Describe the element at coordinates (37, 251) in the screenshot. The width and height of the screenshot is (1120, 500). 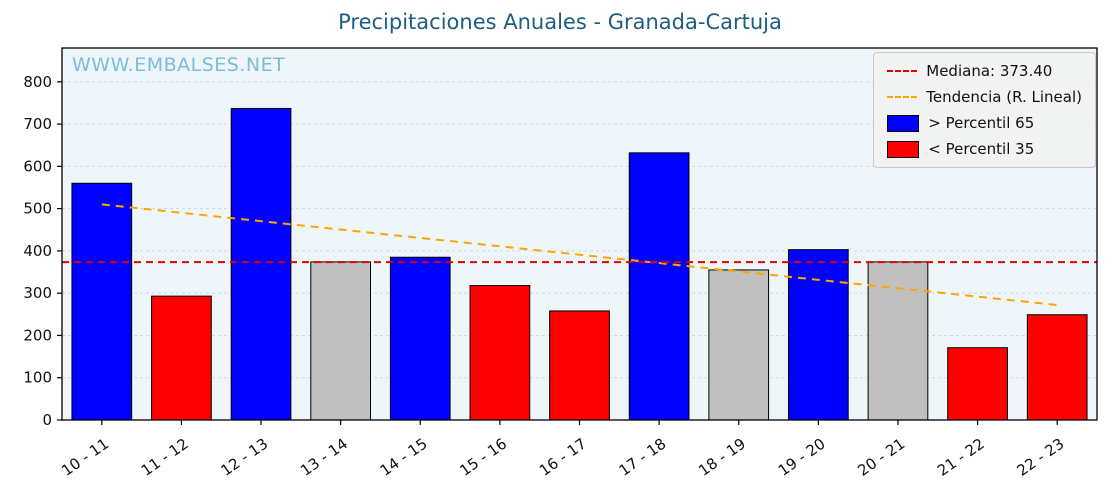
I see `y-tick-label: 400` at that location.